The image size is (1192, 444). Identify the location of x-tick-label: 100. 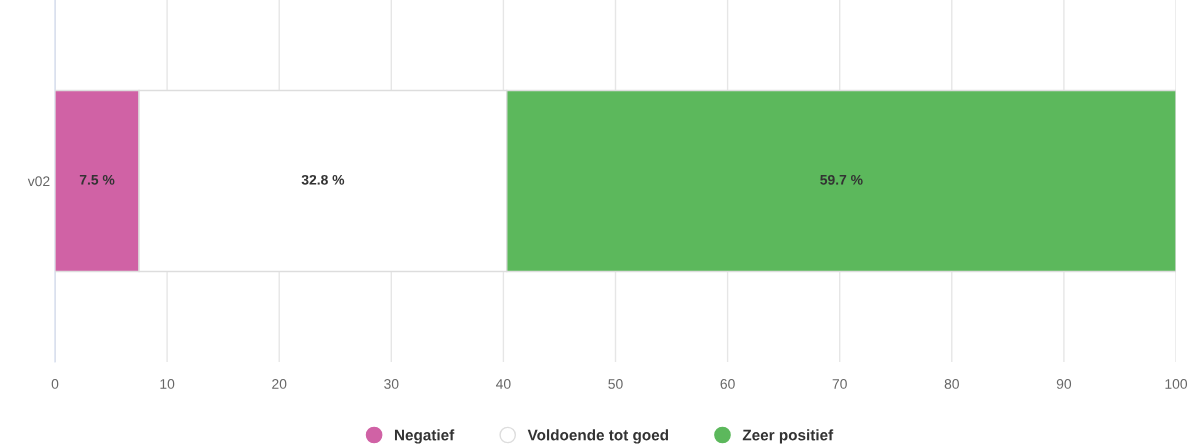
(1176, 384).